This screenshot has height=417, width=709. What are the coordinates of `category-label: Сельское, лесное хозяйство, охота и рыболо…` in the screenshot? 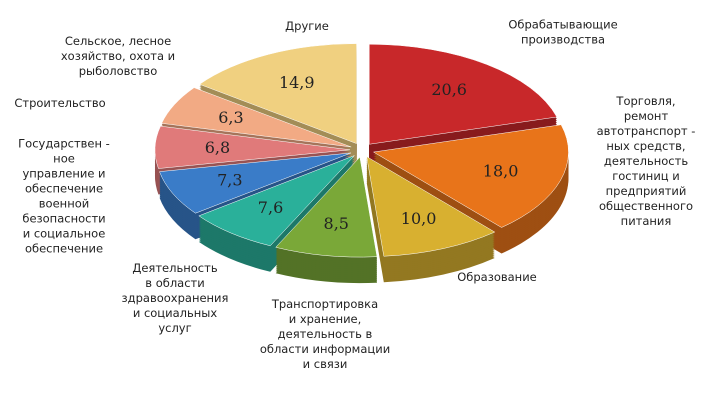 It's located at (118, 56).